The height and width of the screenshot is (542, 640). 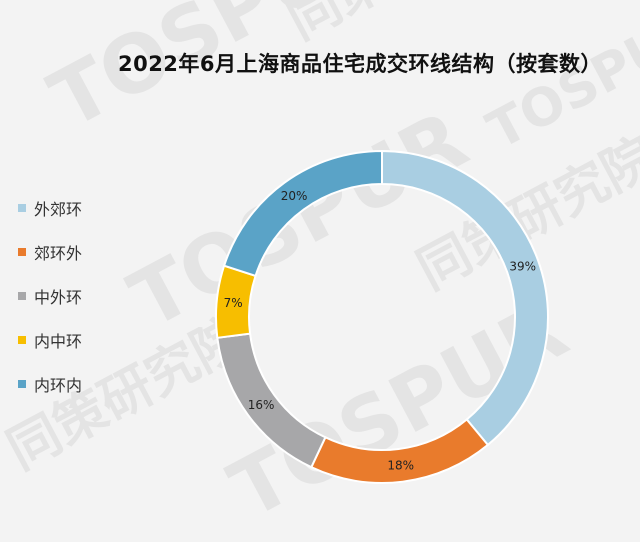 I want to click on legend-item: 中外环, so click(x=50, y=296).